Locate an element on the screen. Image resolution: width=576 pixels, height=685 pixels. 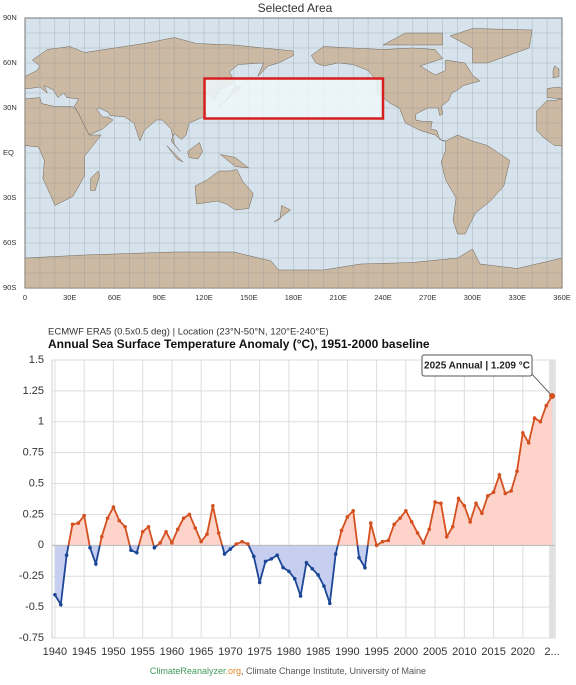
x-tick-label: 1975 is located at coordinates (259, 652).